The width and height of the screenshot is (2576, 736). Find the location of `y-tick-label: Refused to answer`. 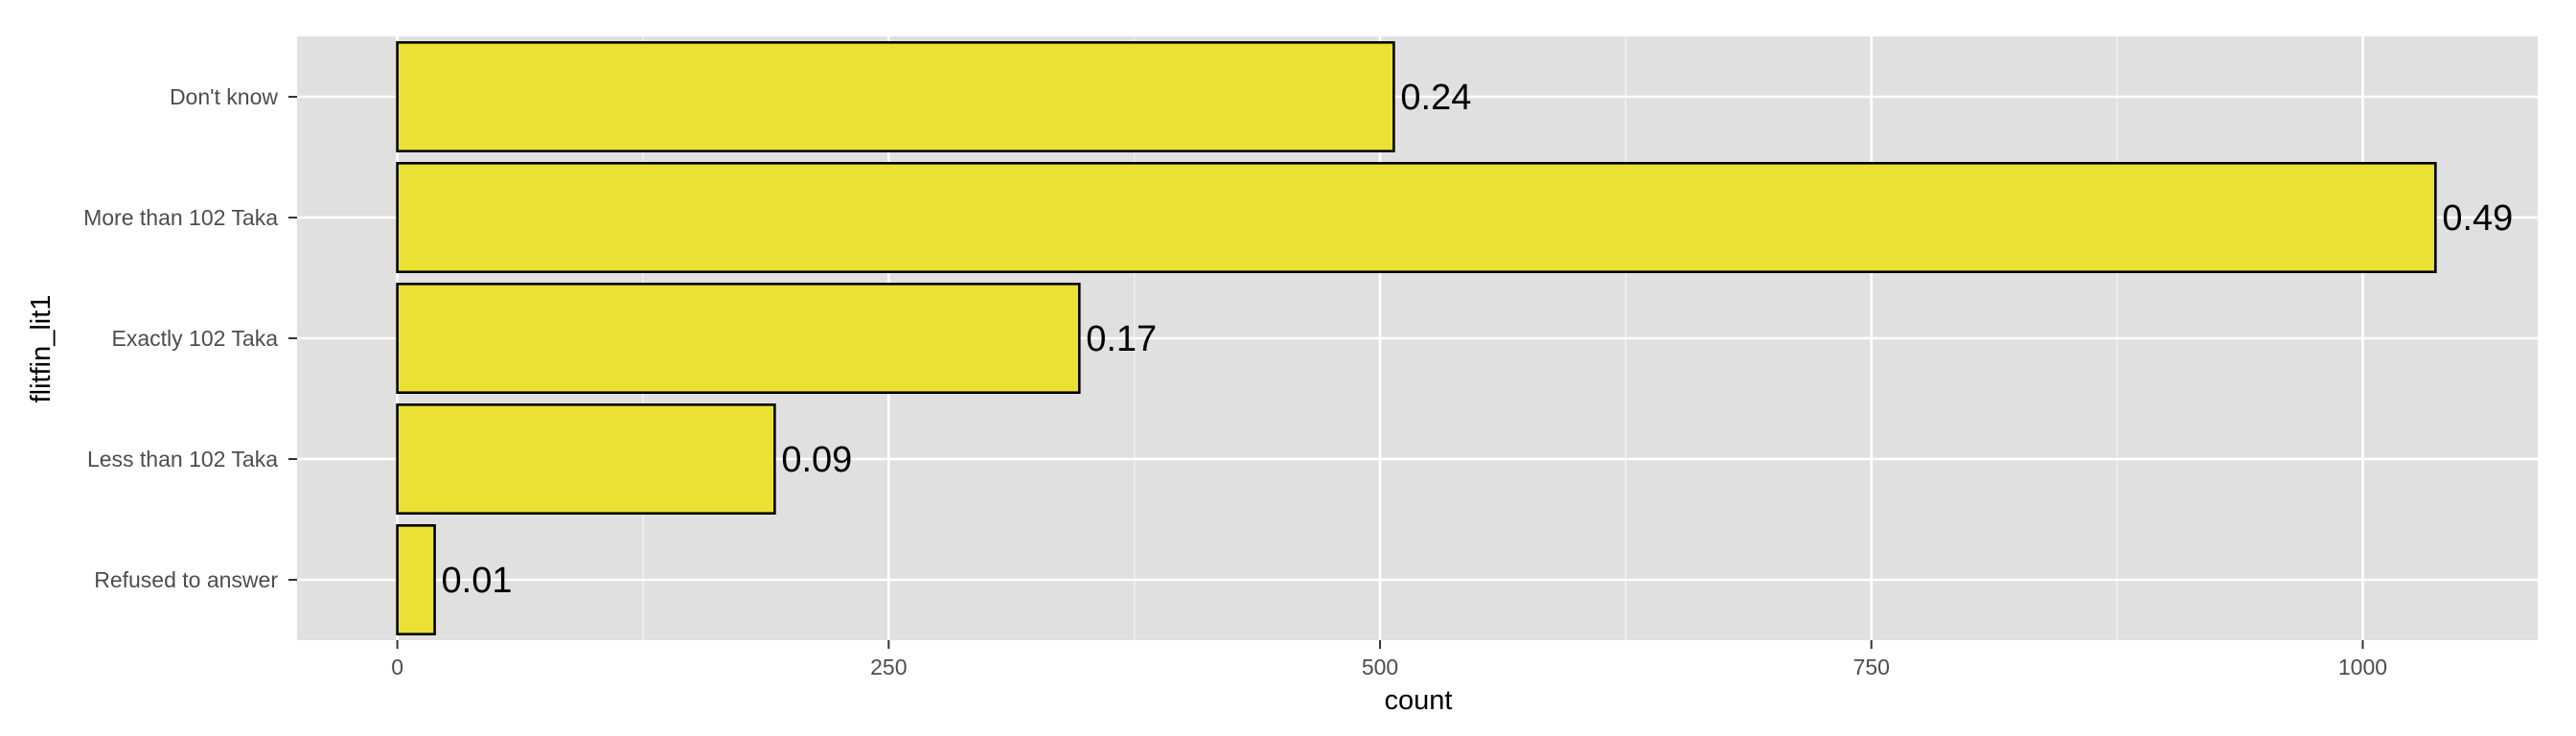

y-tick-label: Refused to answer is located at coordinates (186, 579).